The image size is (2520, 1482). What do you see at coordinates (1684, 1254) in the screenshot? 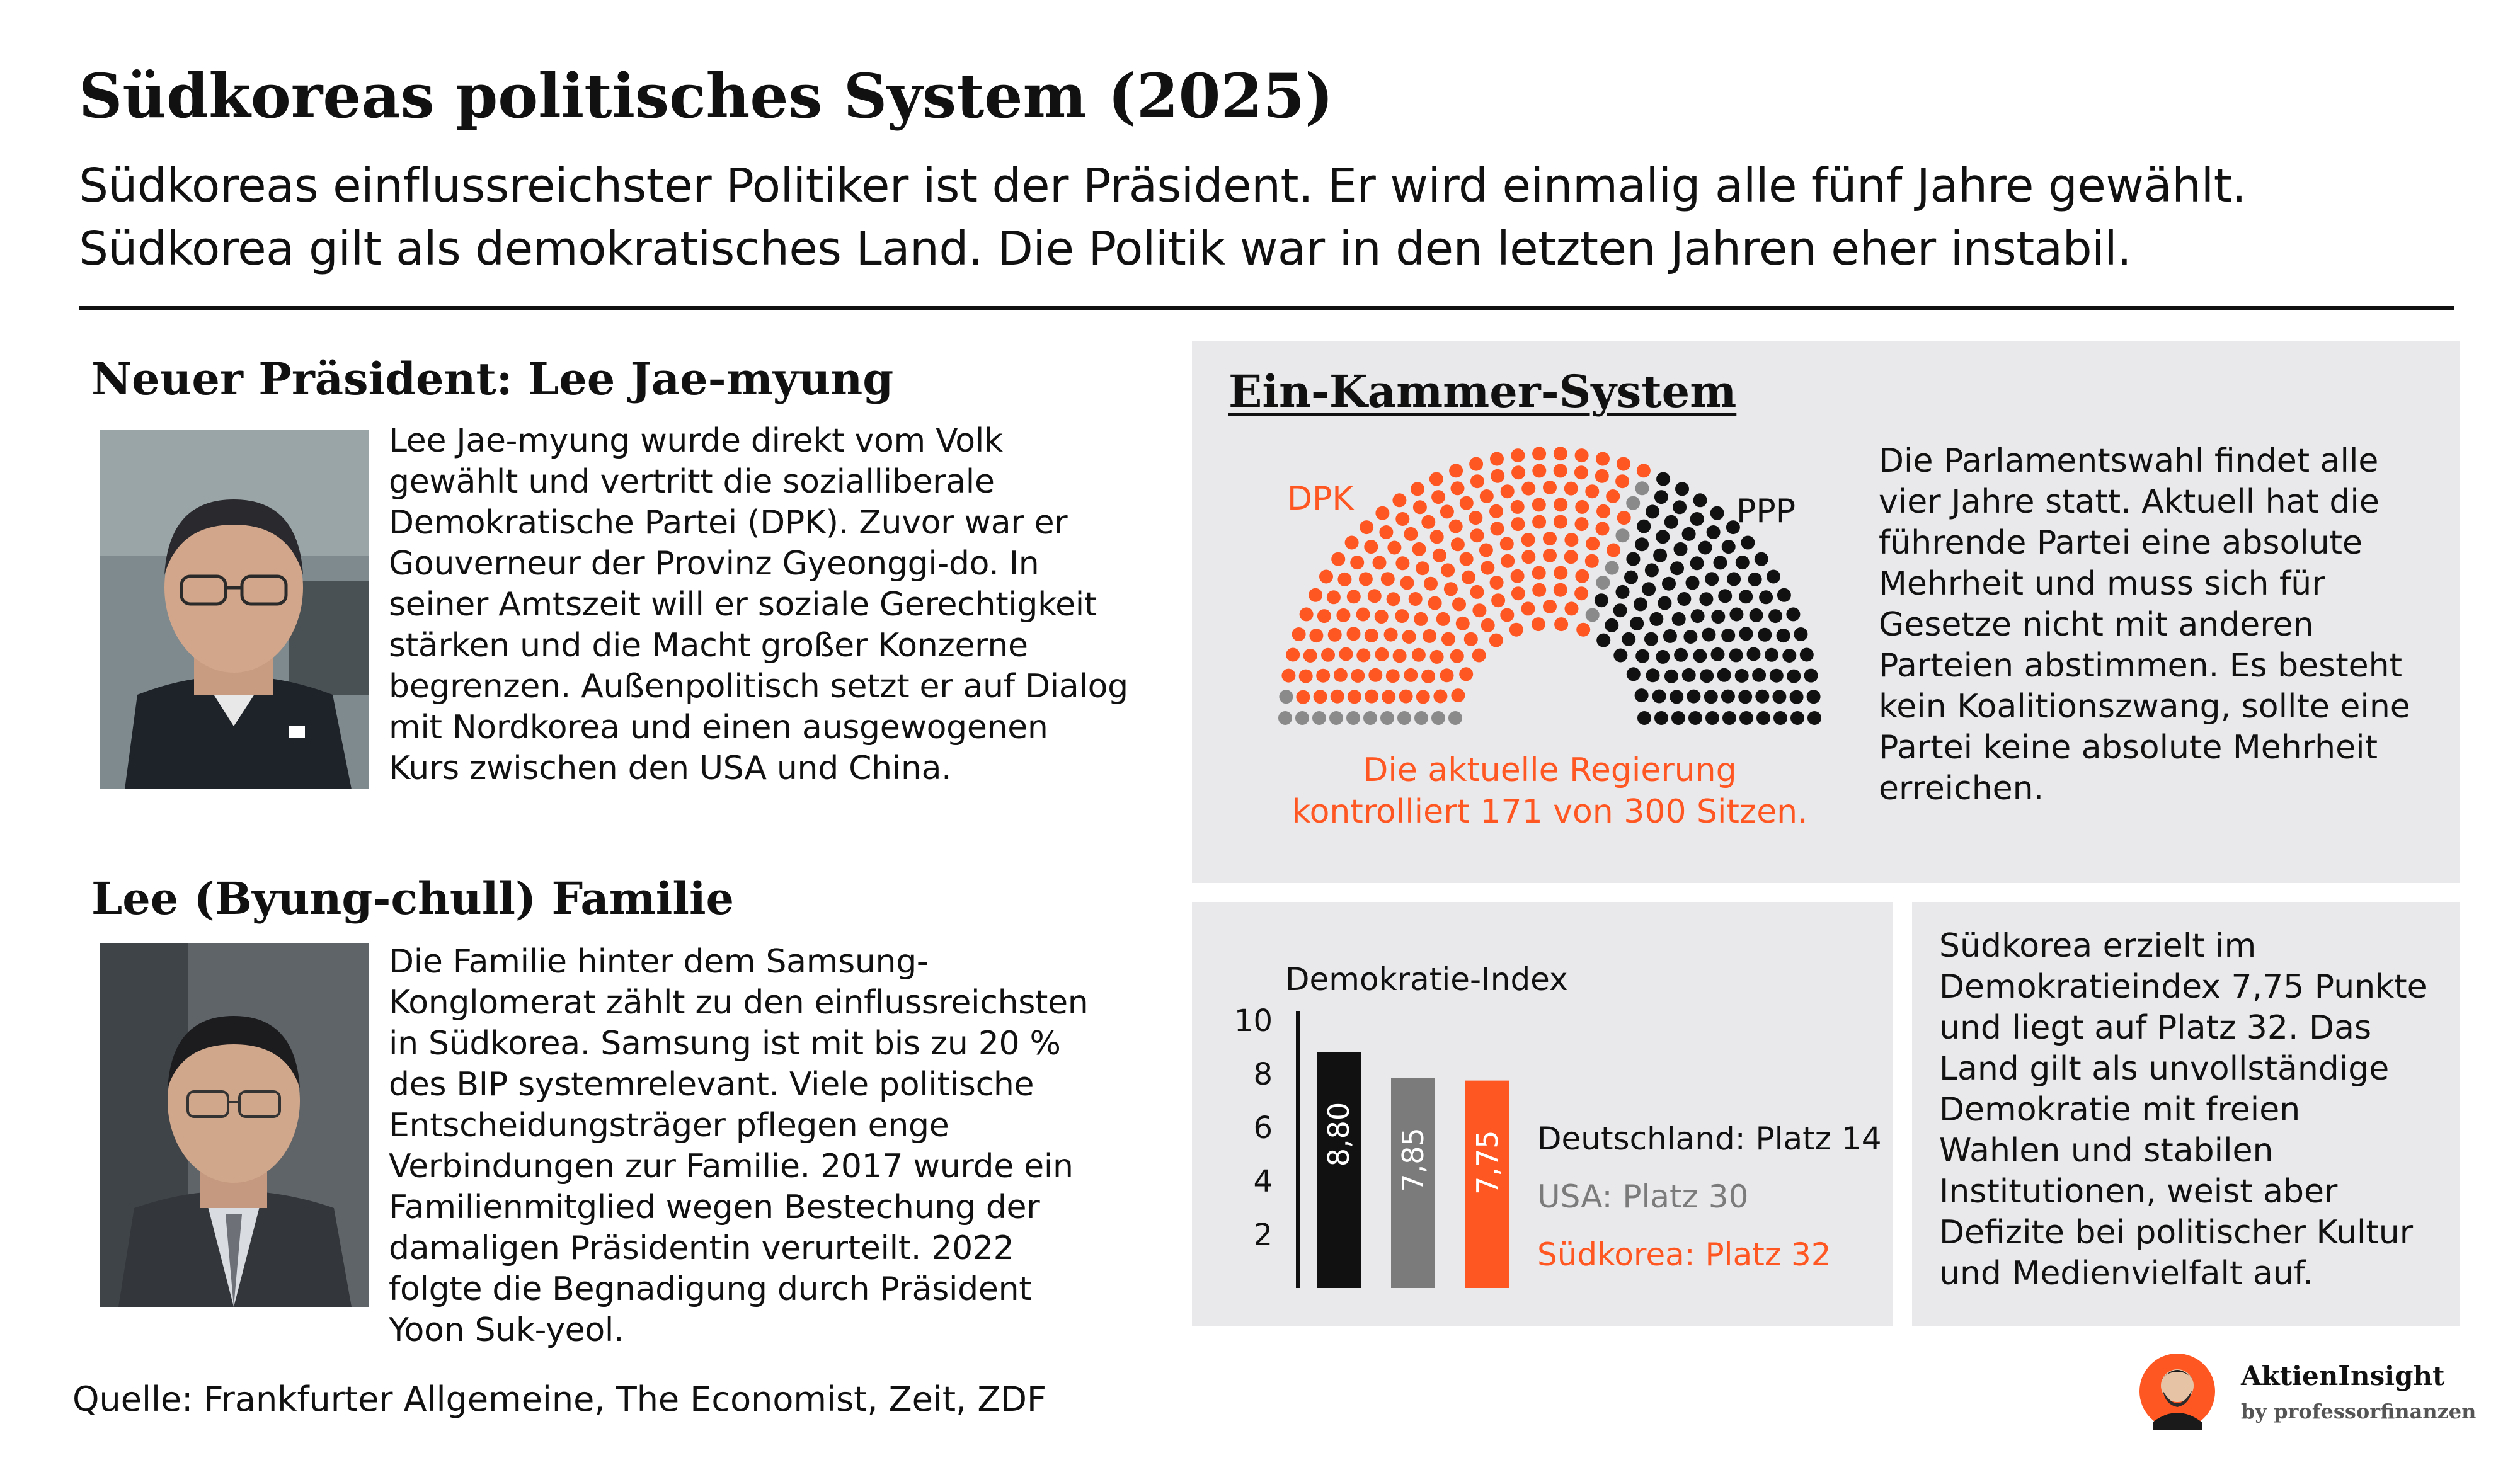
I see `legend-entry: Südkorea: Platz 32` at bounding box center [1684, 1254].